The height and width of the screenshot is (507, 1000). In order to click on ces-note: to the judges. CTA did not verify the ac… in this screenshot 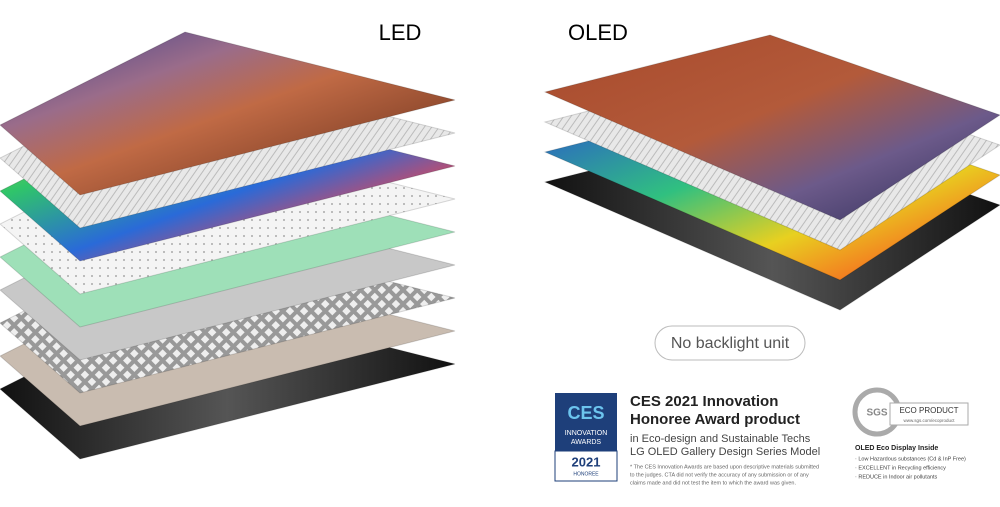, I will do `click(719, 475)`.